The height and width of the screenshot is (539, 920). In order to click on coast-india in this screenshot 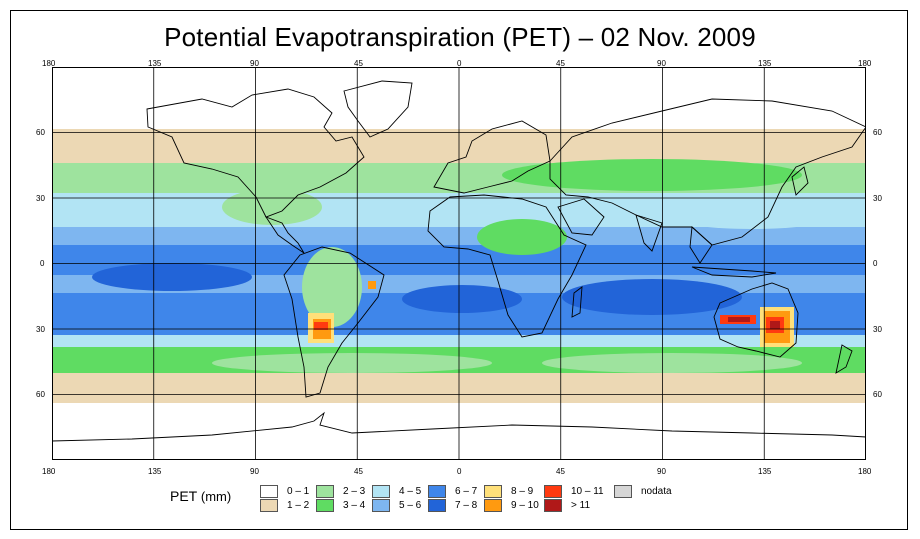, I will do `click(649, 233)`.